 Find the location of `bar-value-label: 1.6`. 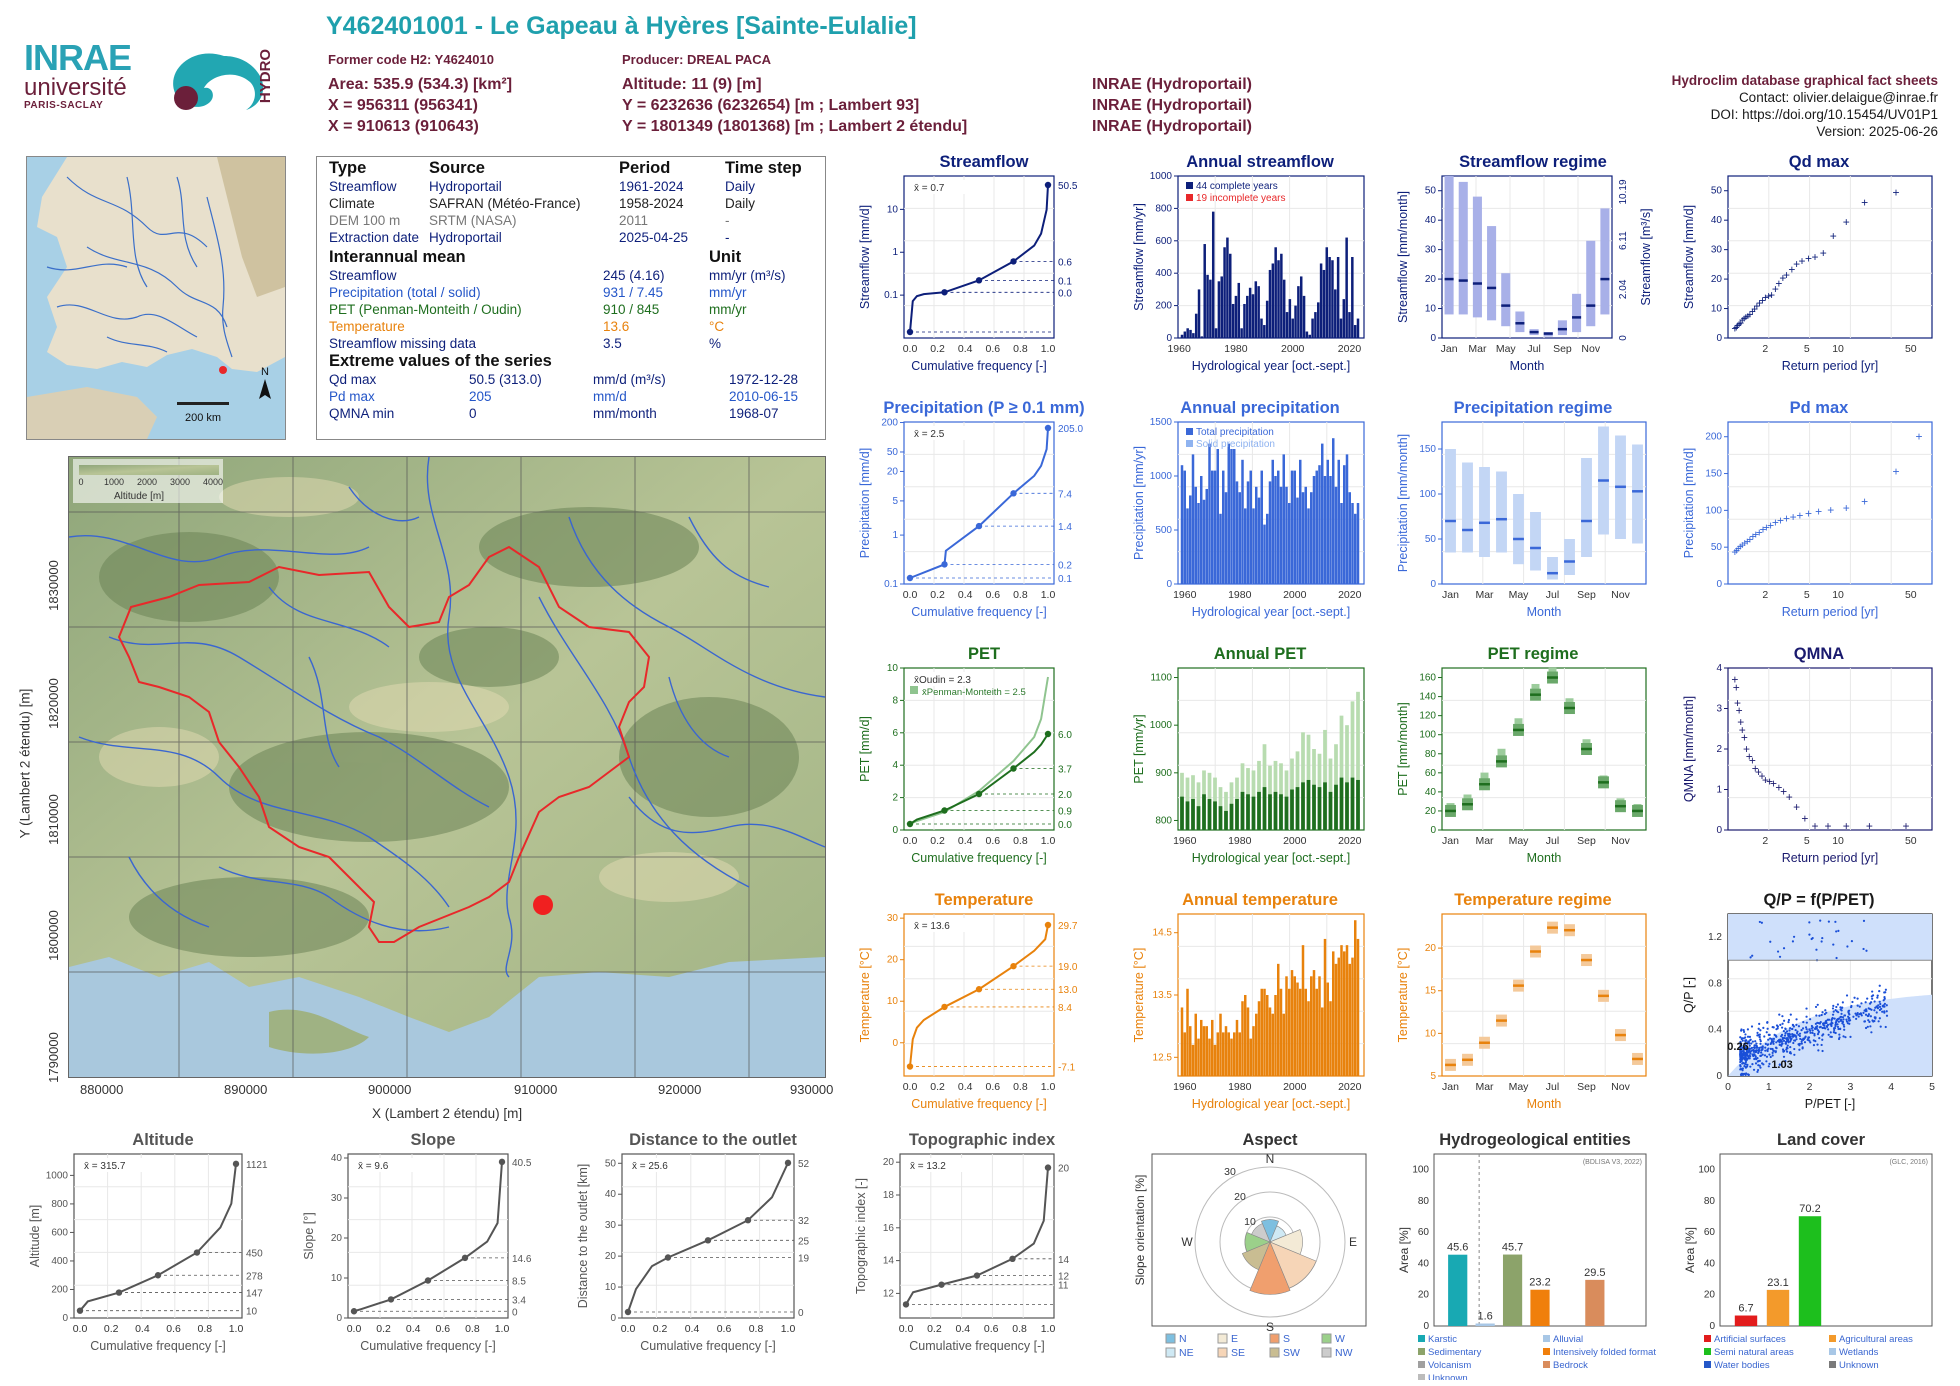

bar-value-label: 1.6 is located at coordinates (1484, 1316).